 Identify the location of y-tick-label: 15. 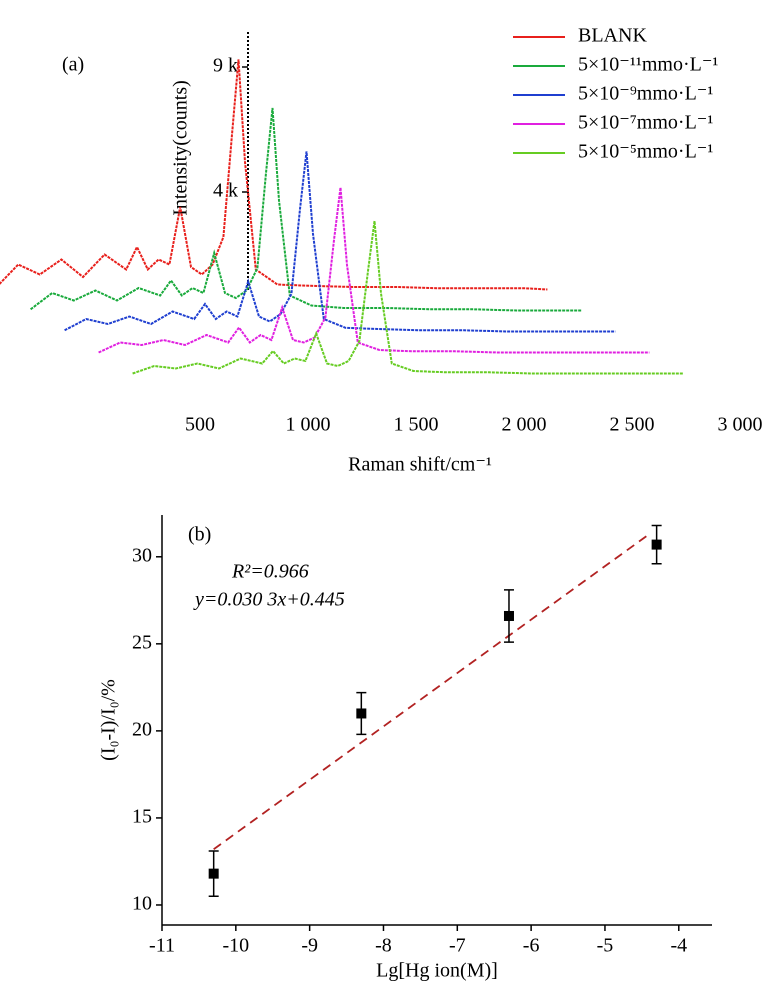
(142, 817).